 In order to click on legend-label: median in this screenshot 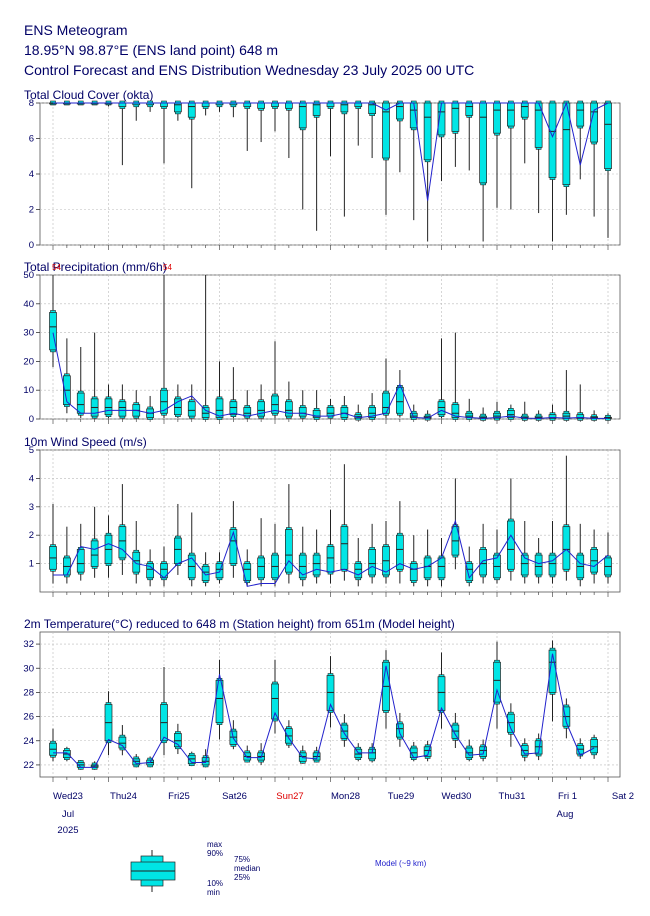, I will do `click(247, 868)`.